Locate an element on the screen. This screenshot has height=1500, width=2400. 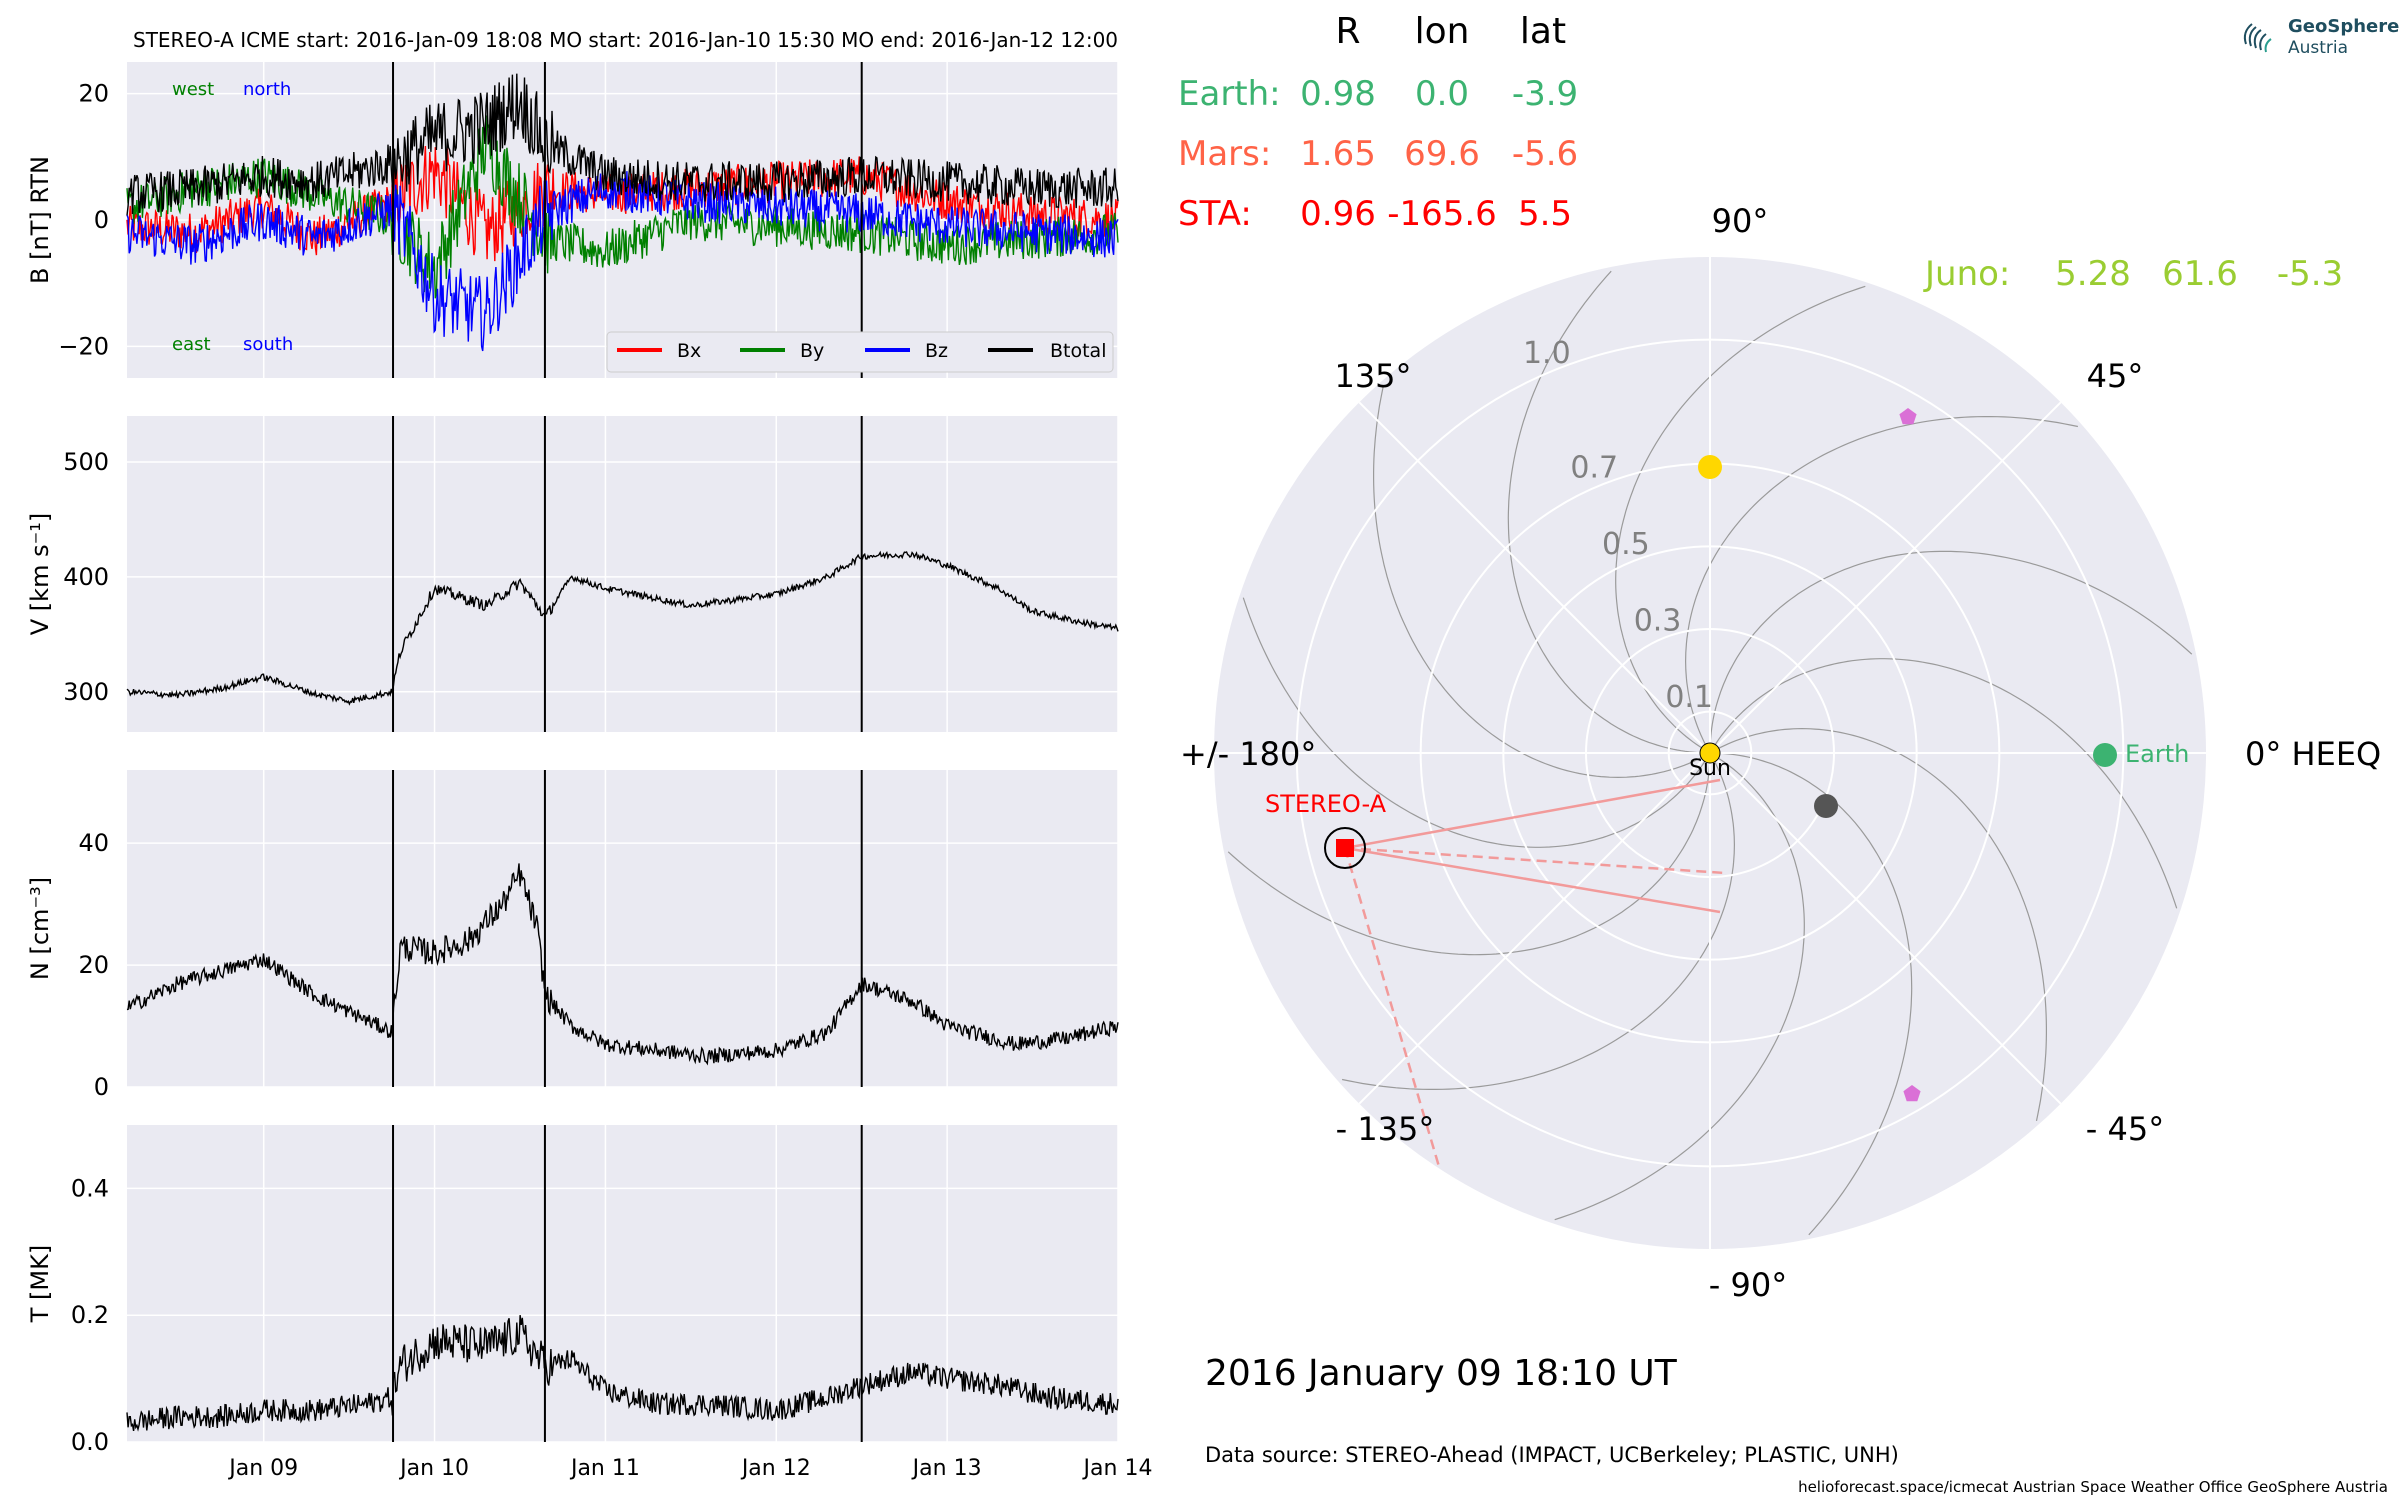
sun-label: Sun is located at coordinates (1710, 768).